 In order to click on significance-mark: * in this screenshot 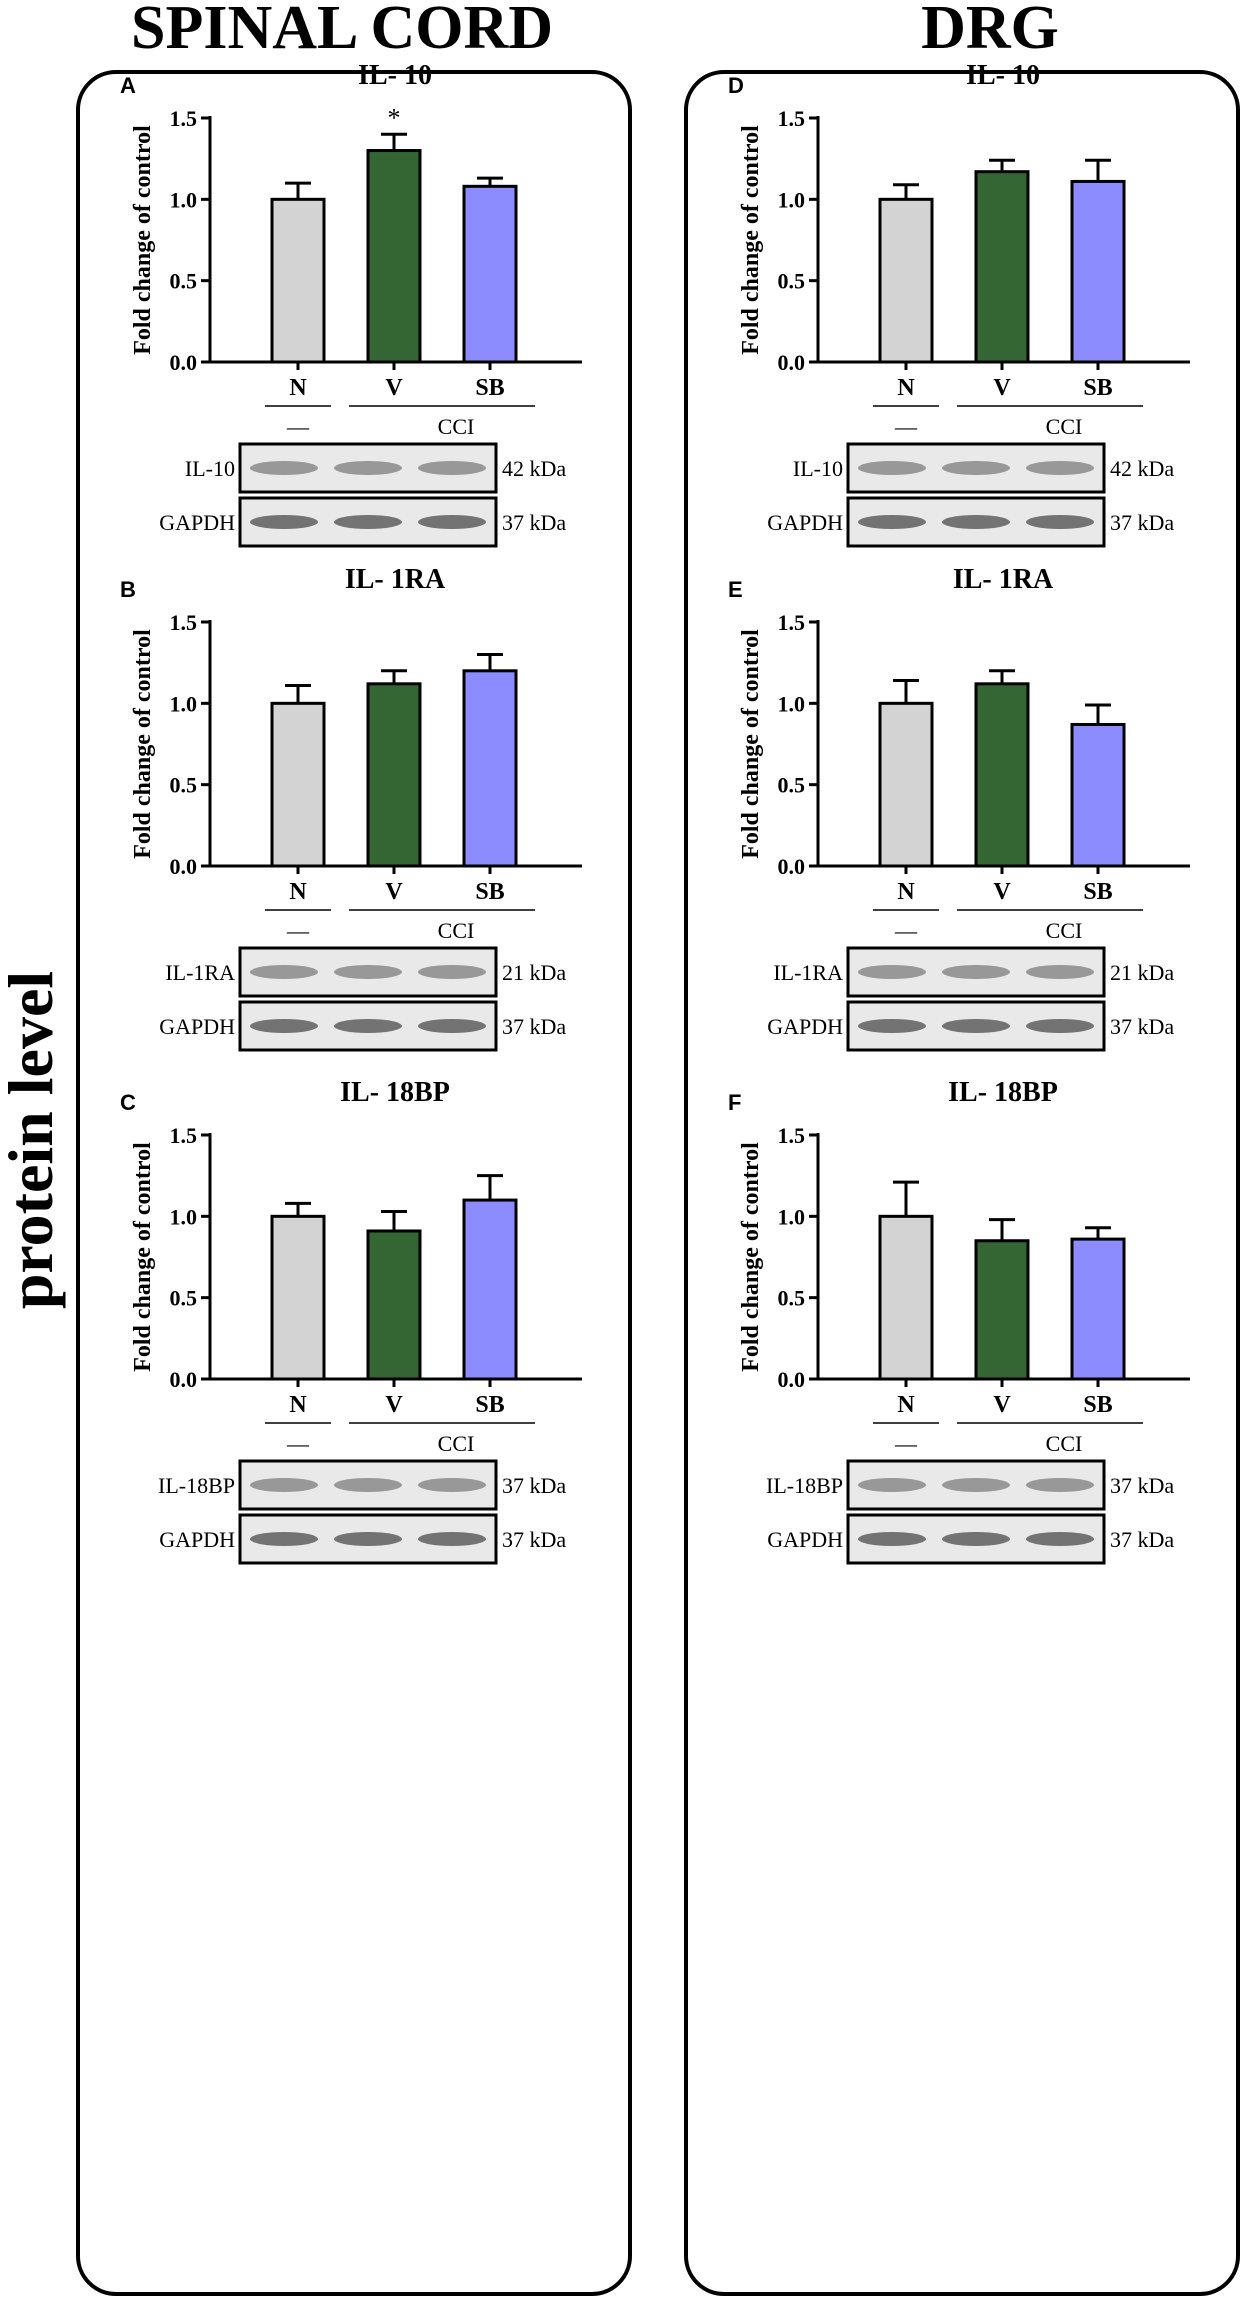, I will do `click(394, 117)`.